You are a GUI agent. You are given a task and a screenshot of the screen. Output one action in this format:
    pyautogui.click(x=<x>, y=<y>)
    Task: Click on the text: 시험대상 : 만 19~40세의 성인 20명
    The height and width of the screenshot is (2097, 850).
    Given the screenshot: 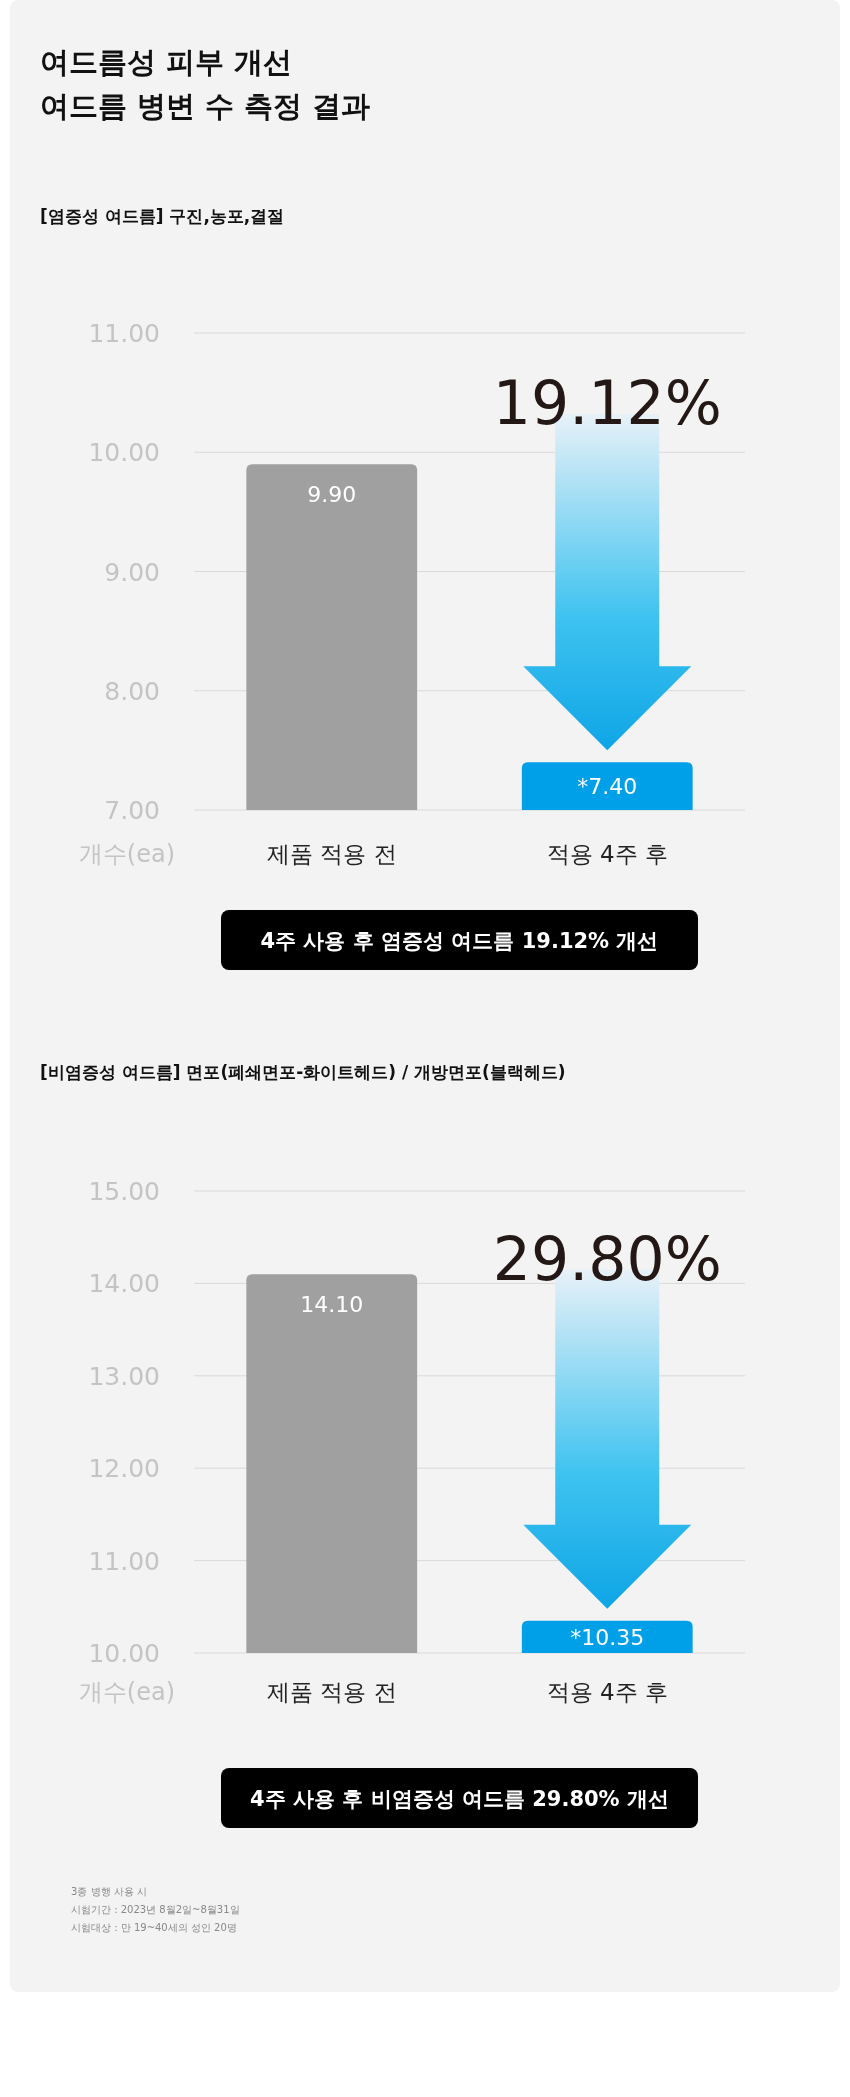 What is the action you would take?
    pyautogui.click(x=154, y=1927)
    